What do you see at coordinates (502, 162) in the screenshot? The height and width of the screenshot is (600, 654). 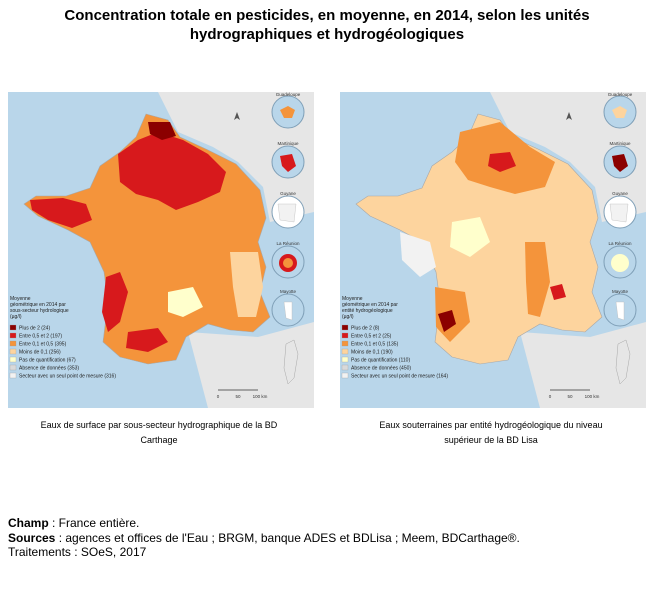 I see `paris-red-zone` at bounding box center [502, 162].